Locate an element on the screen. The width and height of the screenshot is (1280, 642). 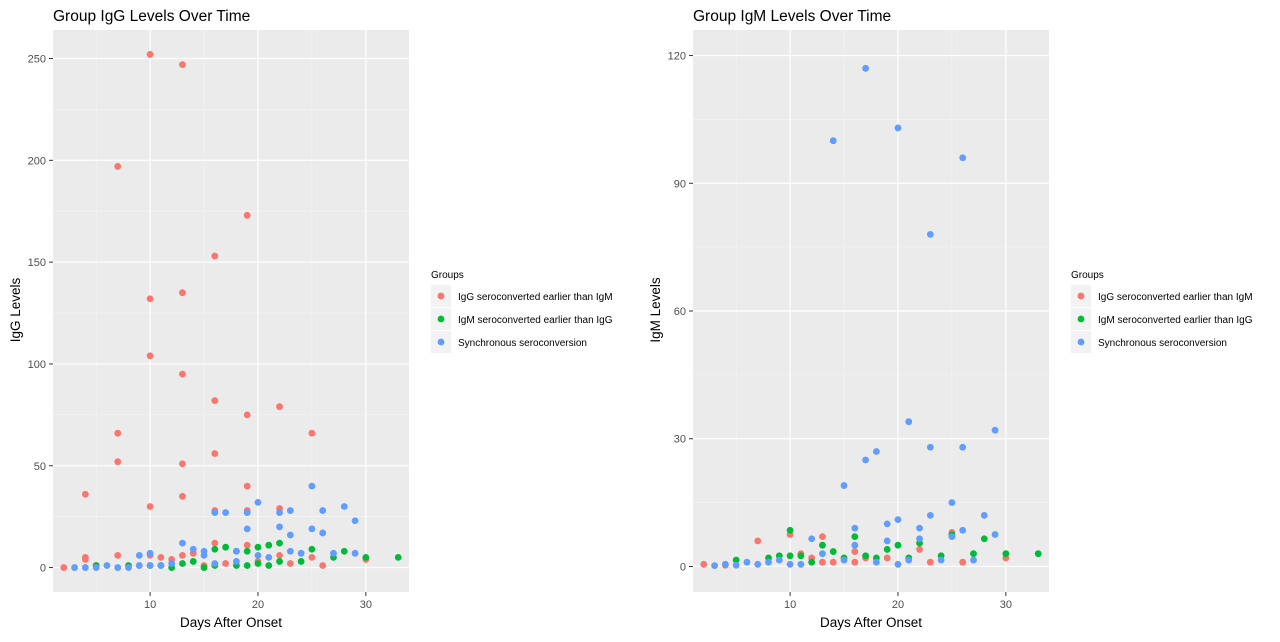
igm-legend-title: Groups is located at coordinates (1087, 275).